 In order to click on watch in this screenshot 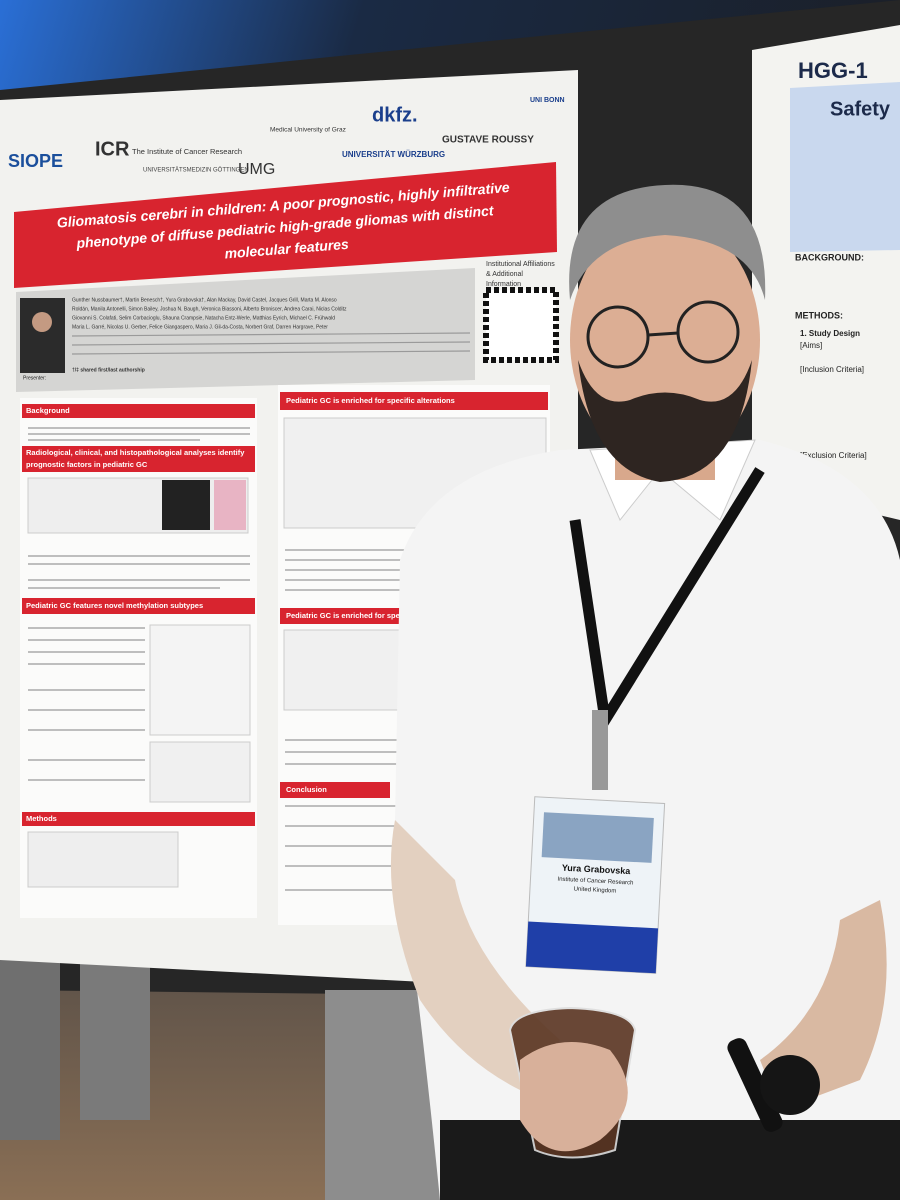, I will do `click(790, 1085)`.